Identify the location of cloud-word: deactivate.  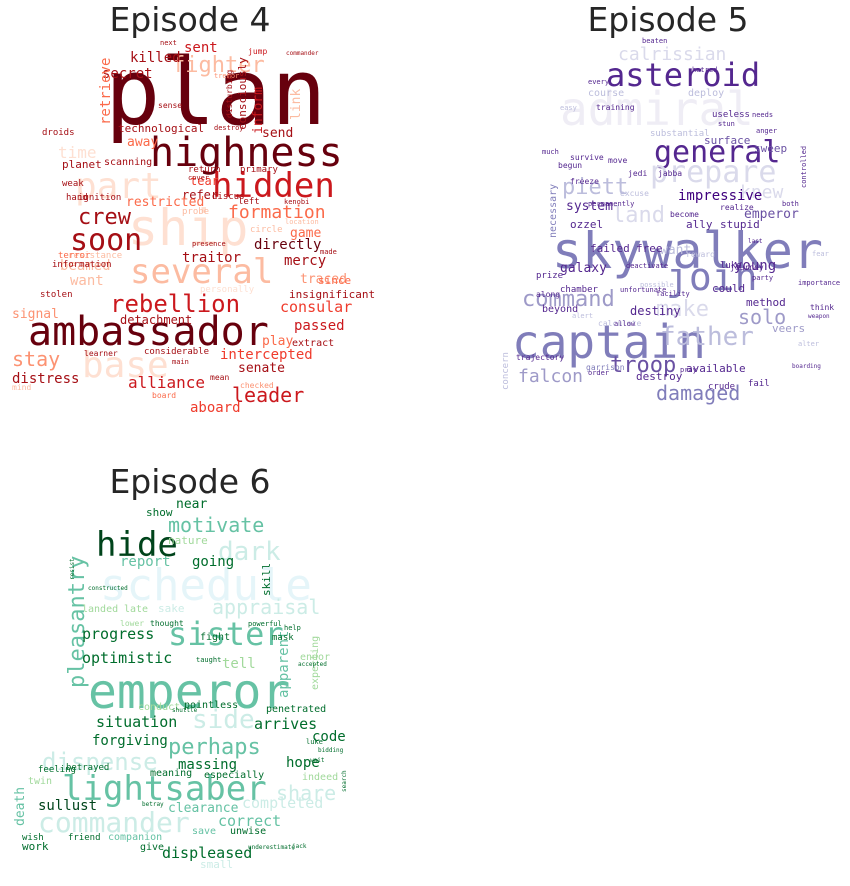
(647, 266).